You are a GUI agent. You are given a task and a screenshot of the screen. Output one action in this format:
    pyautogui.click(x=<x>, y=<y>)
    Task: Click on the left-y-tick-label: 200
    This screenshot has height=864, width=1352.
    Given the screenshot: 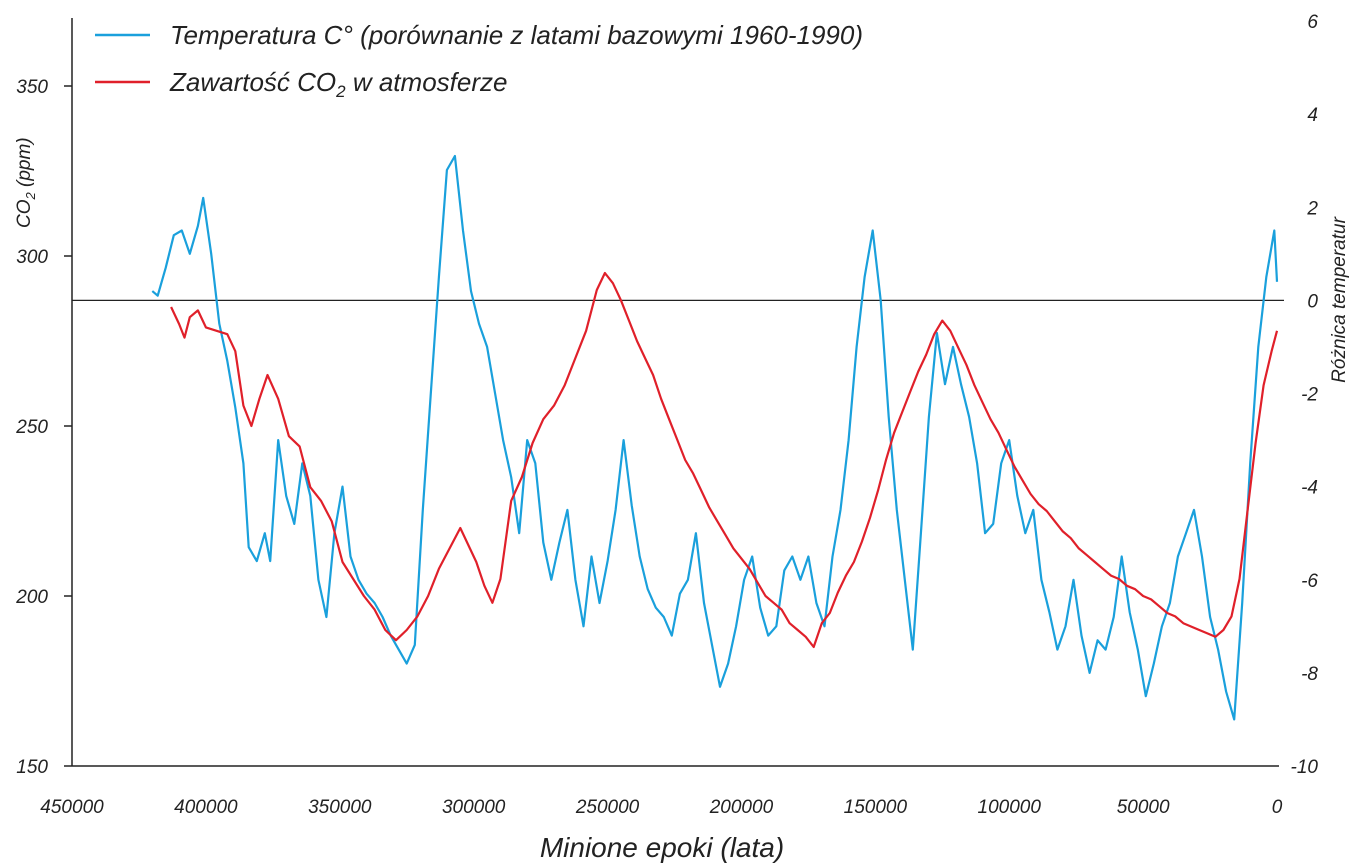 What is the action you would take?
    pyautogui.click(x=31, y=597)
    